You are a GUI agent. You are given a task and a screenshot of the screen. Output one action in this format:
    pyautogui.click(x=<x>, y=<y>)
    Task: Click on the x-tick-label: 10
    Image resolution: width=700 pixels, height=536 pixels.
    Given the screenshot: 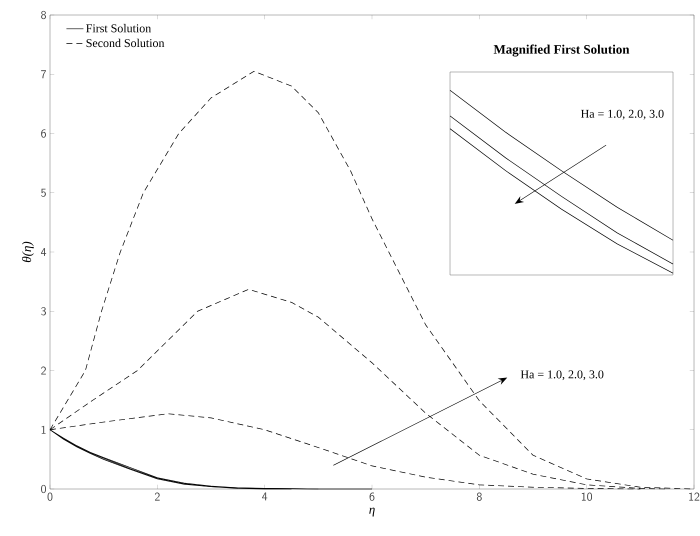 What is the action you would take?
    pyautogui.click(x=587, y=496)
    